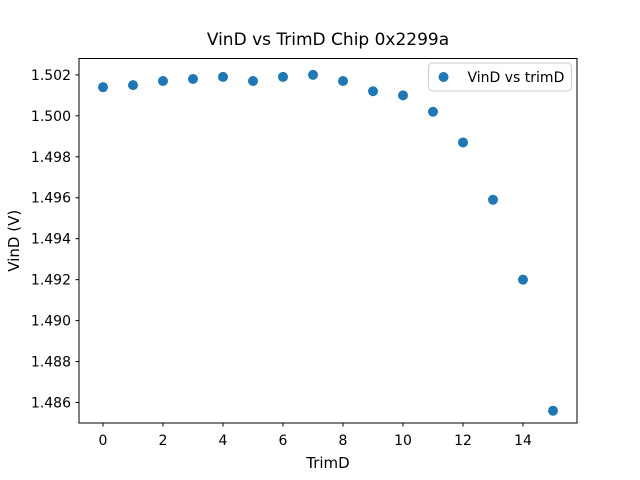 This screenshot has width=640, height=480. I want to click on y-tick-label: 1.488, so click(51, 363).